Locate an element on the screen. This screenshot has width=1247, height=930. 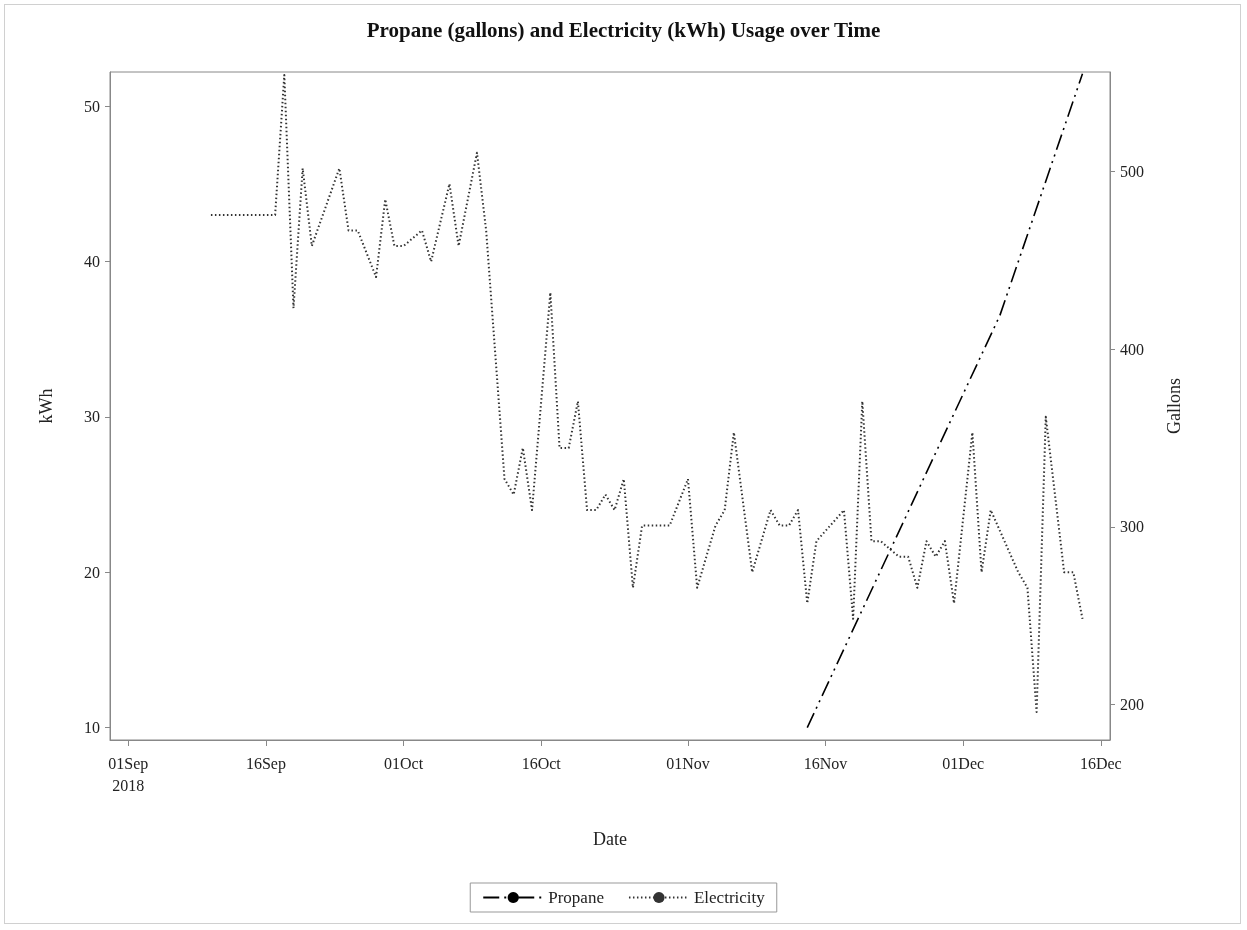
x-axis-title: Date is located at coordinates (610, 839).